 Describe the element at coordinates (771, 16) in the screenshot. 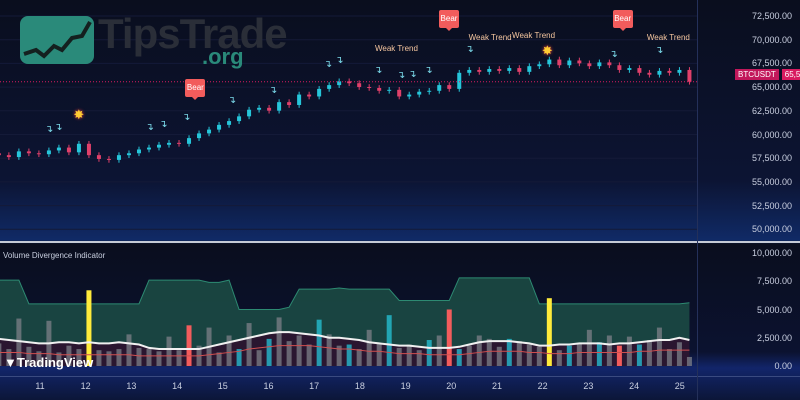

I see `price-tick: 72,500.00` at that location.